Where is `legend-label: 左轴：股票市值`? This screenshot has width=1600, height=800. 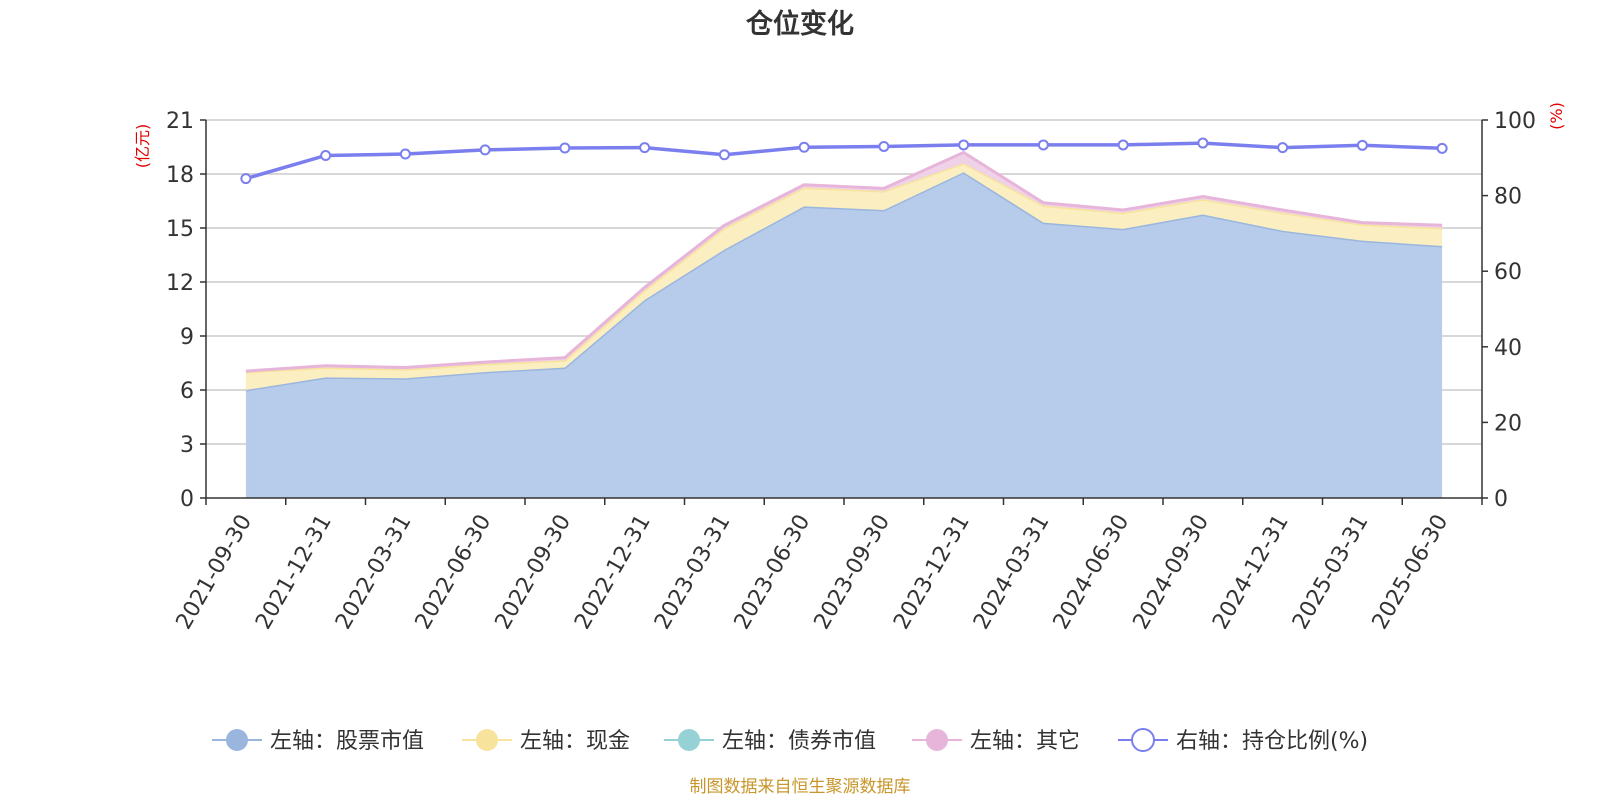 legend-label: 左轴：股票市值 is located at coordinates (347, 741).